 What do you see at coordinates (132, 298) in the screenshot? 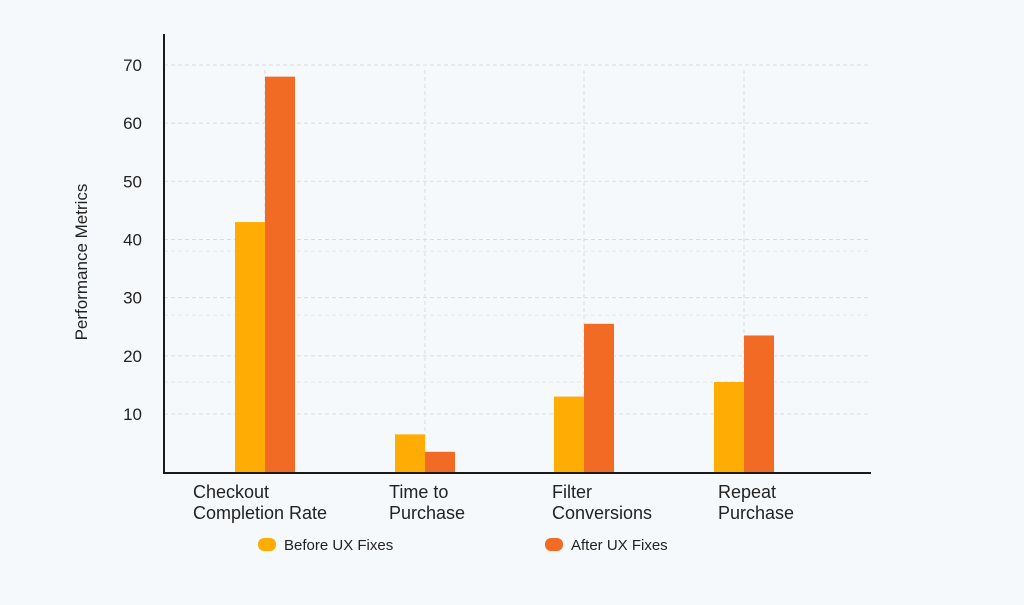
I see `y-tick-label: 30` at bounding box center [132, 298].